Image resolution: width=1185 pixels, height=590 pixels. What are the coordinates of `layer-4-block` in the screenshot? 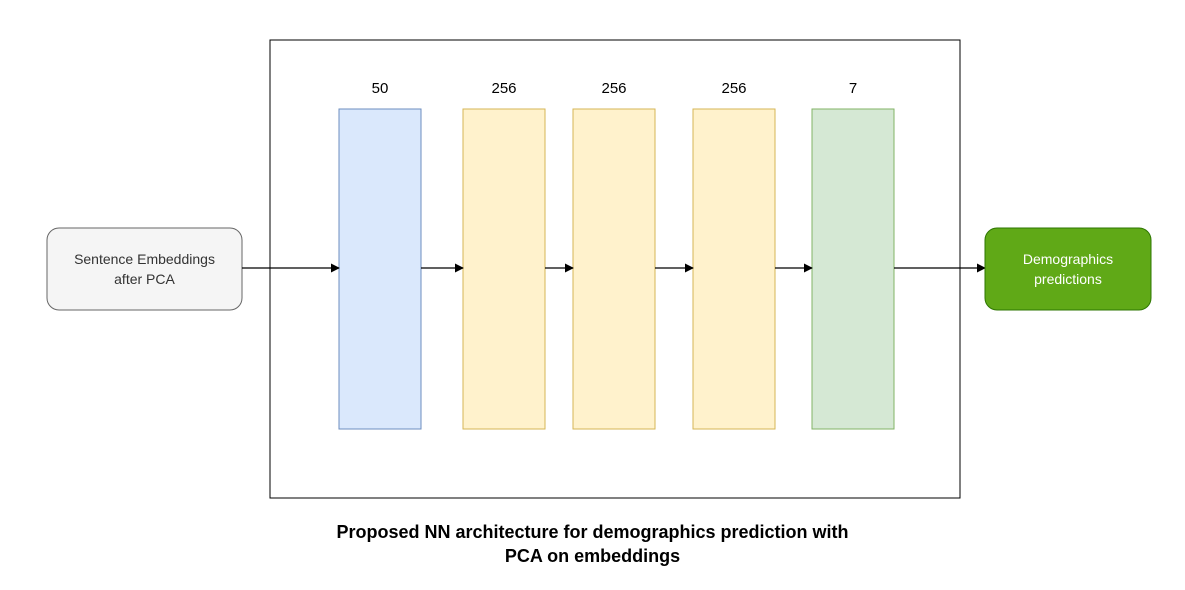 It's located at (734, 269).